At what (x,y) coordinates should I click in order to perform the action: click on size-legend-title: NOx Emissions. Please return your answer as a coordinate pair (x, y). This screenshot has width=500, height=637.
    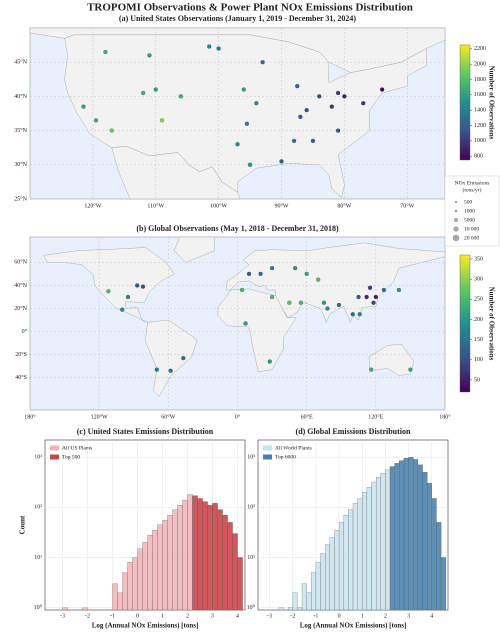
    Looking at the image, I should click on (472, 183).